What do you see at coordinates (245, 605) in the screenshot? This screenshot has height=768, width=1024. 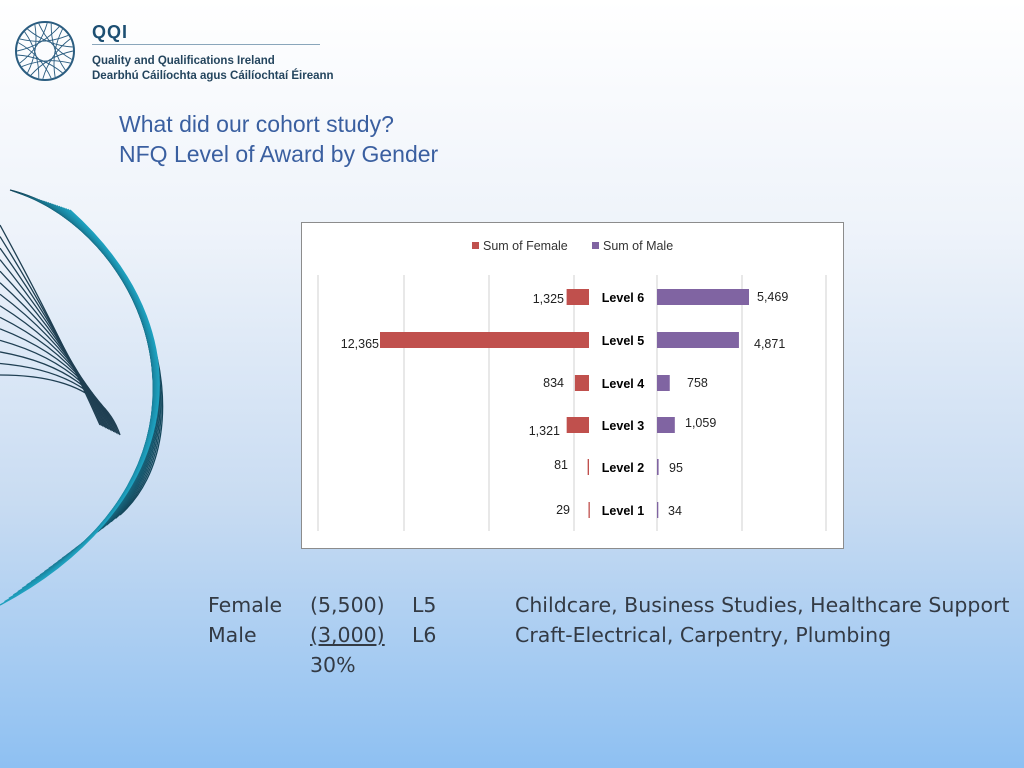 I see `footer-female-label: Female` at bounding box center [245, 605].